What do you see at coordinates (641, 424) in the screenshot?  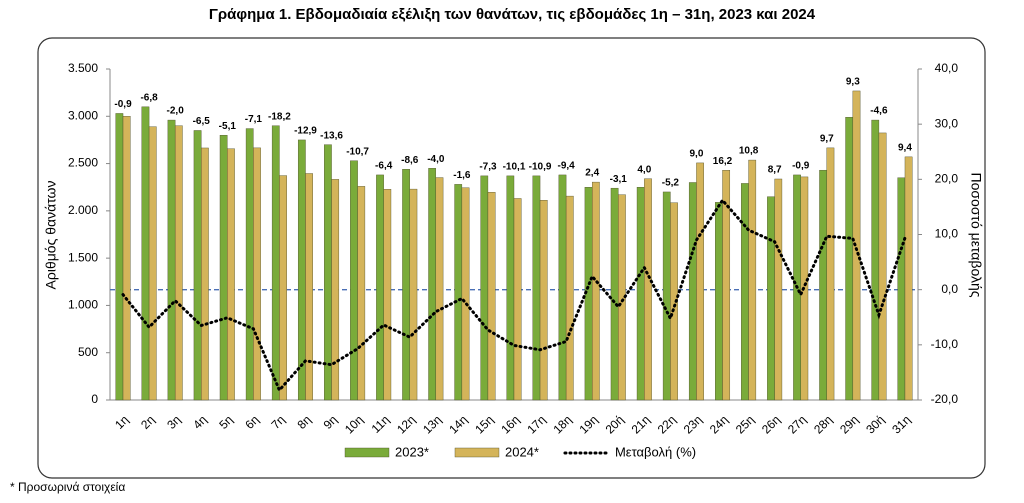 I see `x-tick-label: 21η` at bounding box center [641, 424].